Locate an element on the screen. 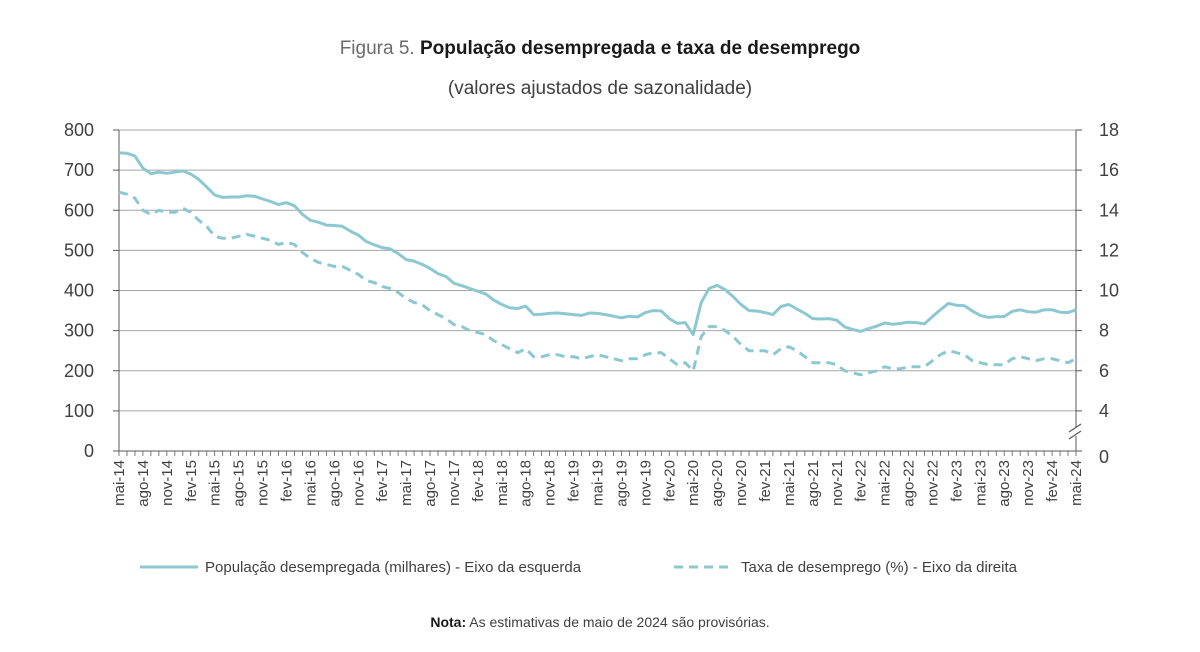 This screenshot has height=652, width=1200. x-tick-label: fev-17 is located at coordinates (382, 481).